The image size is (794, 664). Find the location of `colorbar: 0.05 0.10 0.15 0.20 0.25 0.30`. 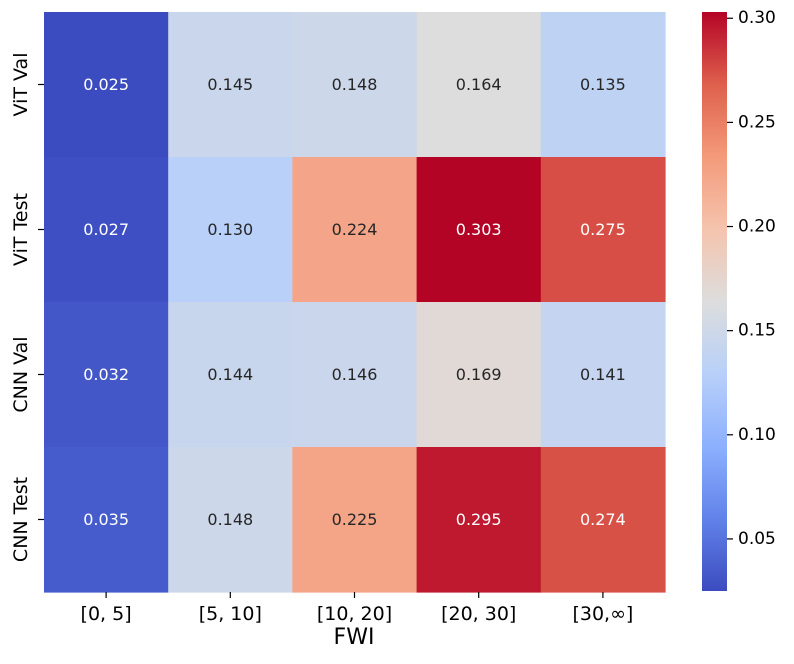

colorbar: 0.05 0.10 0.15 0.20 0.25 0.30 is located at coordinates (739, 299).